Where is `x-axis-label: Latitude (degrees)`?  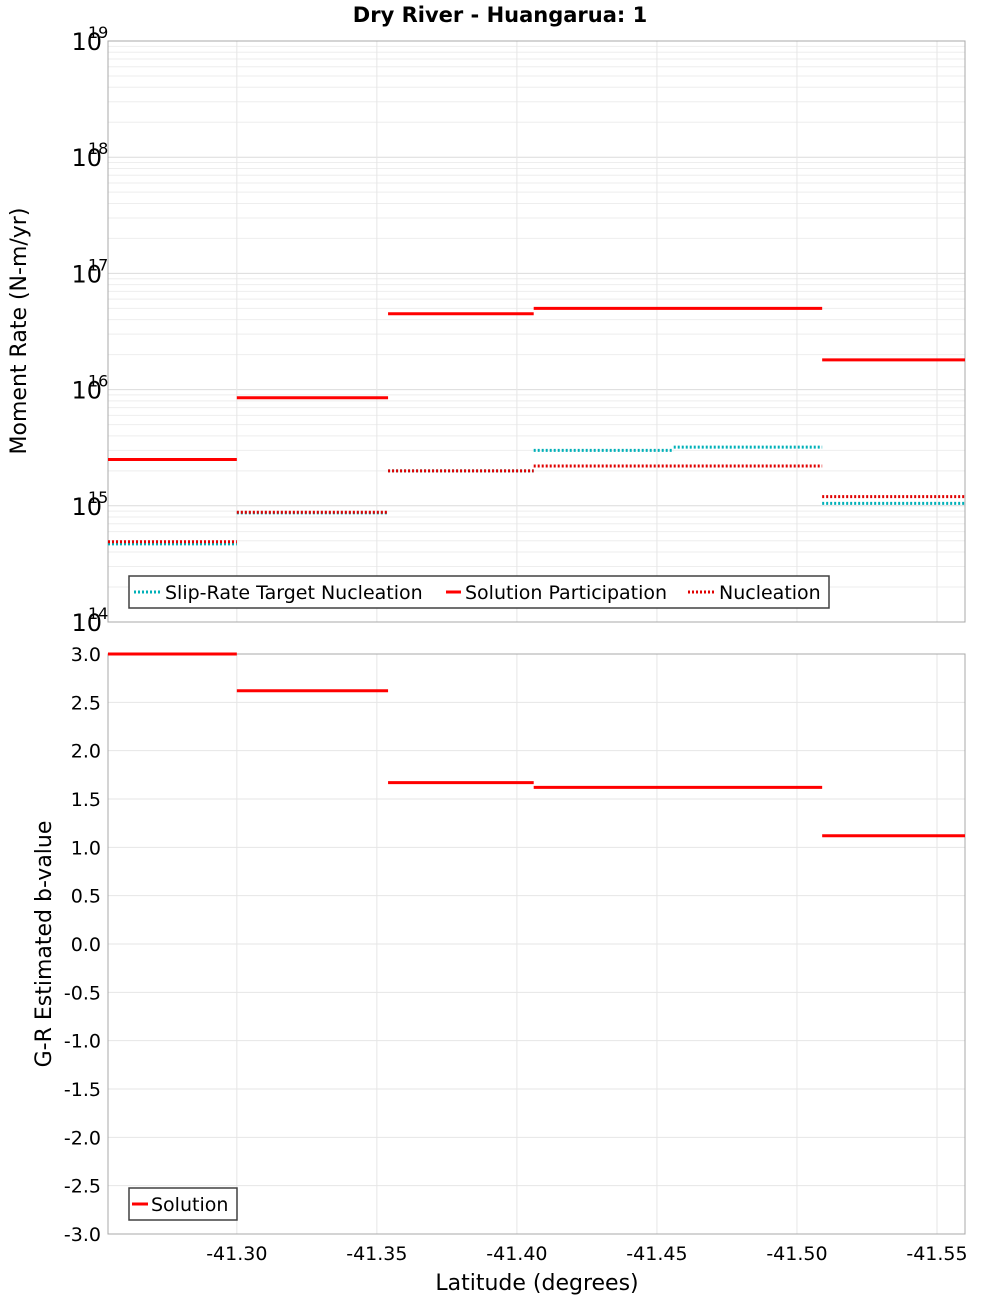
x-axis-label: Latitude (degrees) is located at coordinates (536, 1283).